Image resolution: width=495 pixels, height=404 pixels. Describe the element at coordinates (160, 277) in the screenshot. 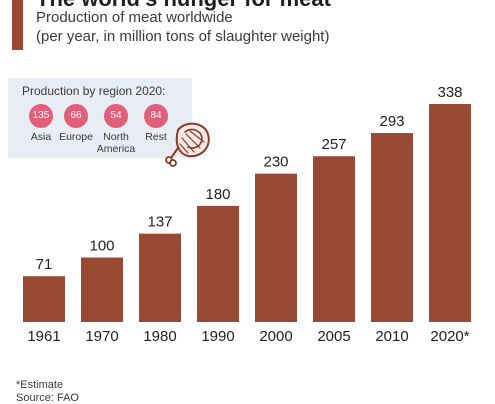

I see `bar-1980` at that location.